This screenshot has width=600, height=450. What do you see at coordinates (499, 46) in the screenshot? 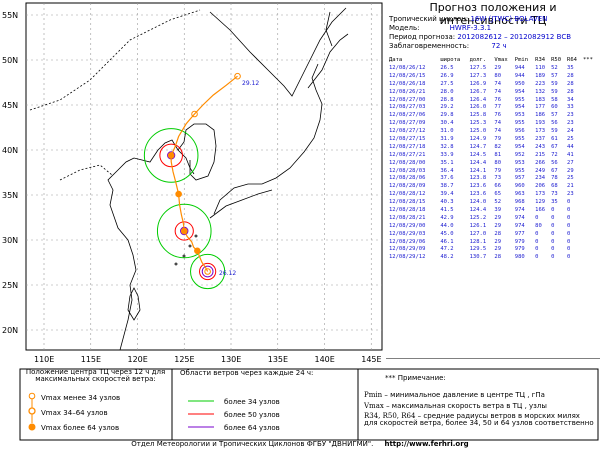
I see `lead-value: 72 ч` at bounding box center [499, 46].